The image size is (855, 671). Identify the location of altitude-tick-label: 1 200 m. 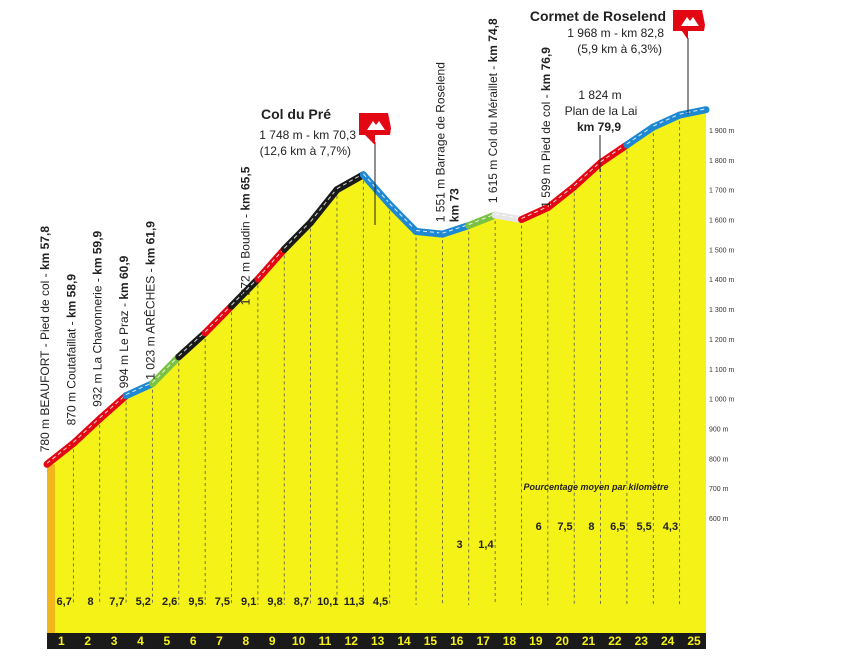
(721, 340).